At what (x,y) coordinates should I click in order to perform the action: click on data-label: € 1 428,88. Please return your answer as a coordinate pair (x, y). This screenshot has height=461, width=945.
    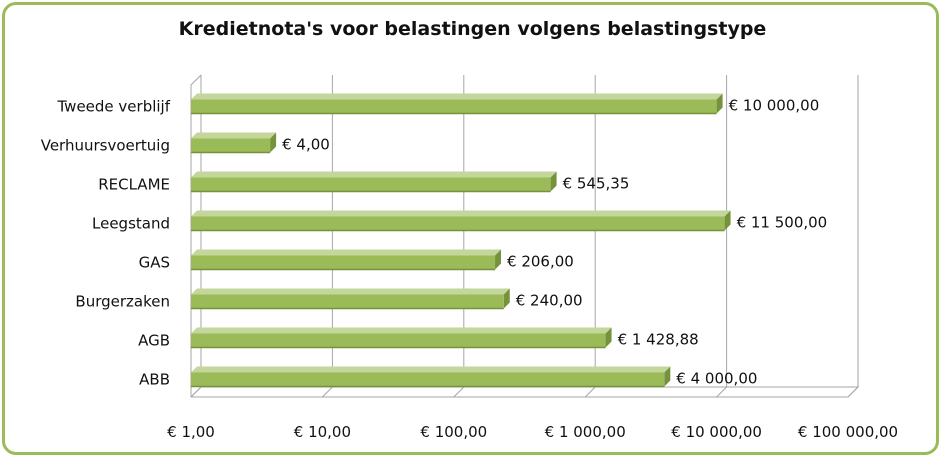
    Looking at the image, I should click on (658, 340).